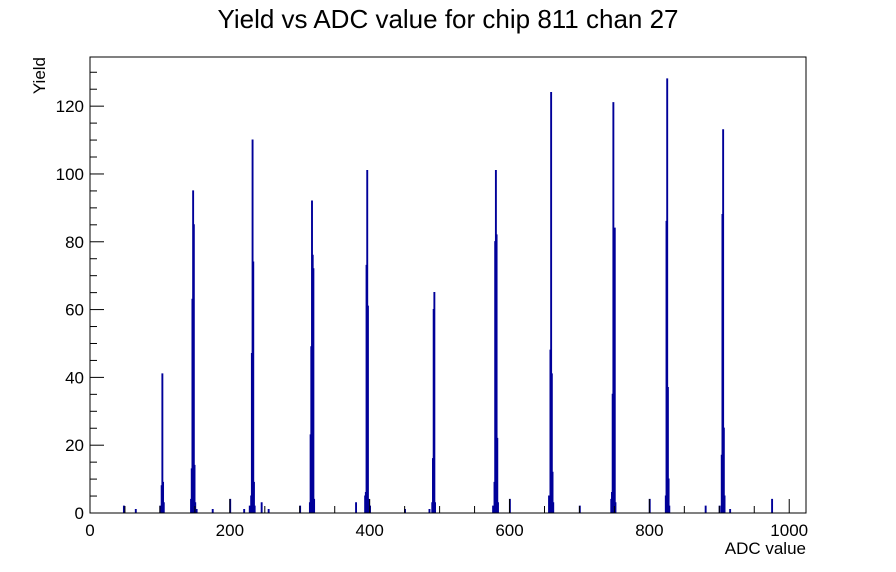  I want to click on x-tick-label: 800, so click(649, 530).